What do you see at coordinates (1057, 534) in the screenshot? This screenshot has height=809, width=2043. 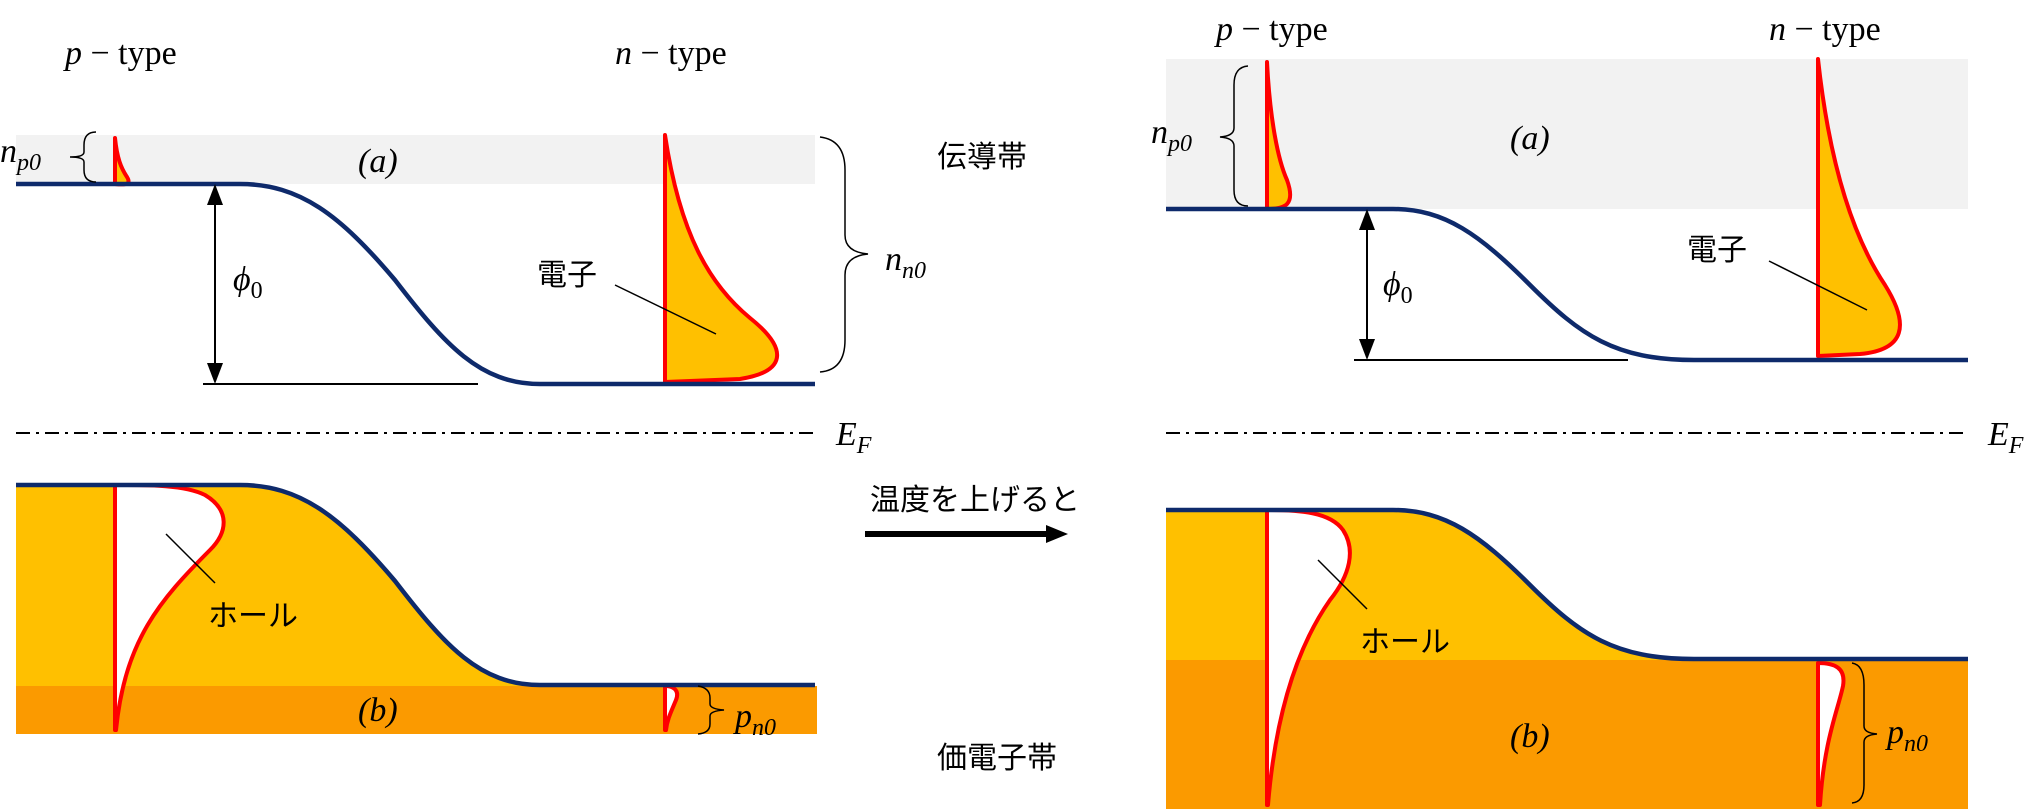 I see `arrow-right-icon` at bounding box center [1057, 534].